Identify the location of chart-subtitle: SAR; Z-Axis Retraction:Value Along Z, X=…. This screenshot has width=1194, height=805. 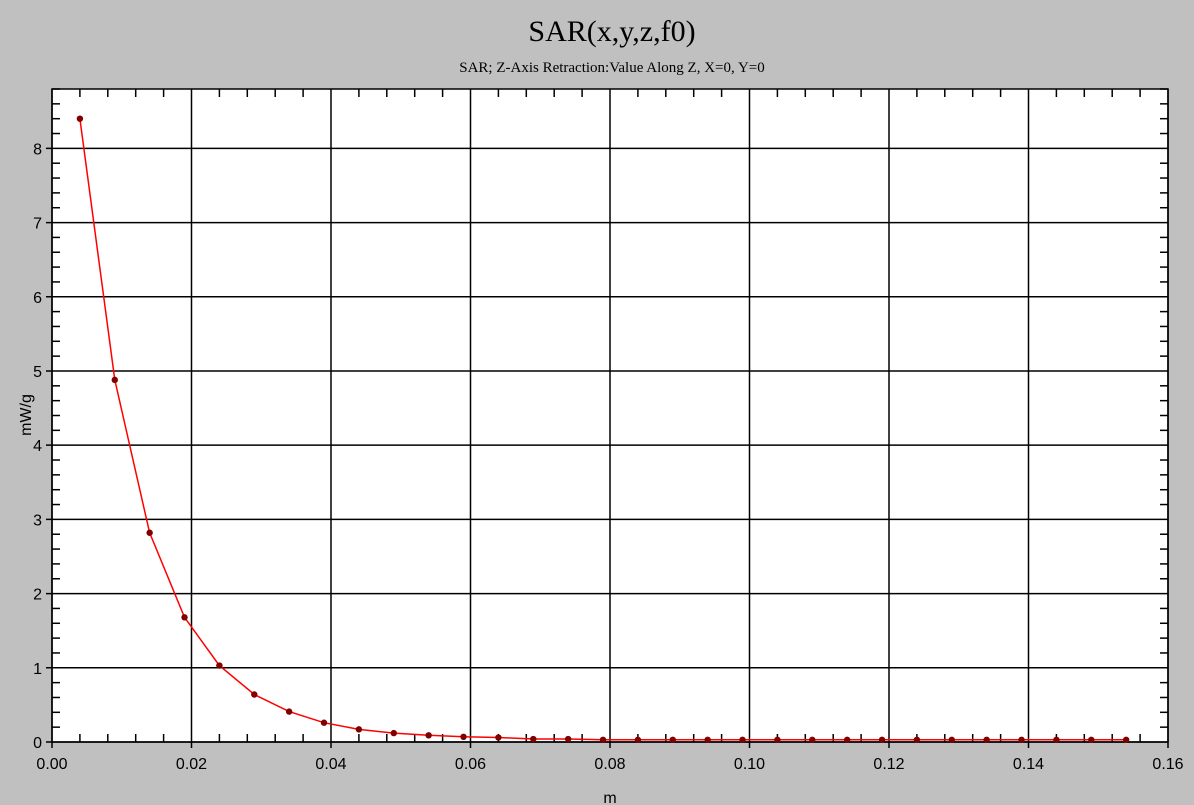
(612, 68).